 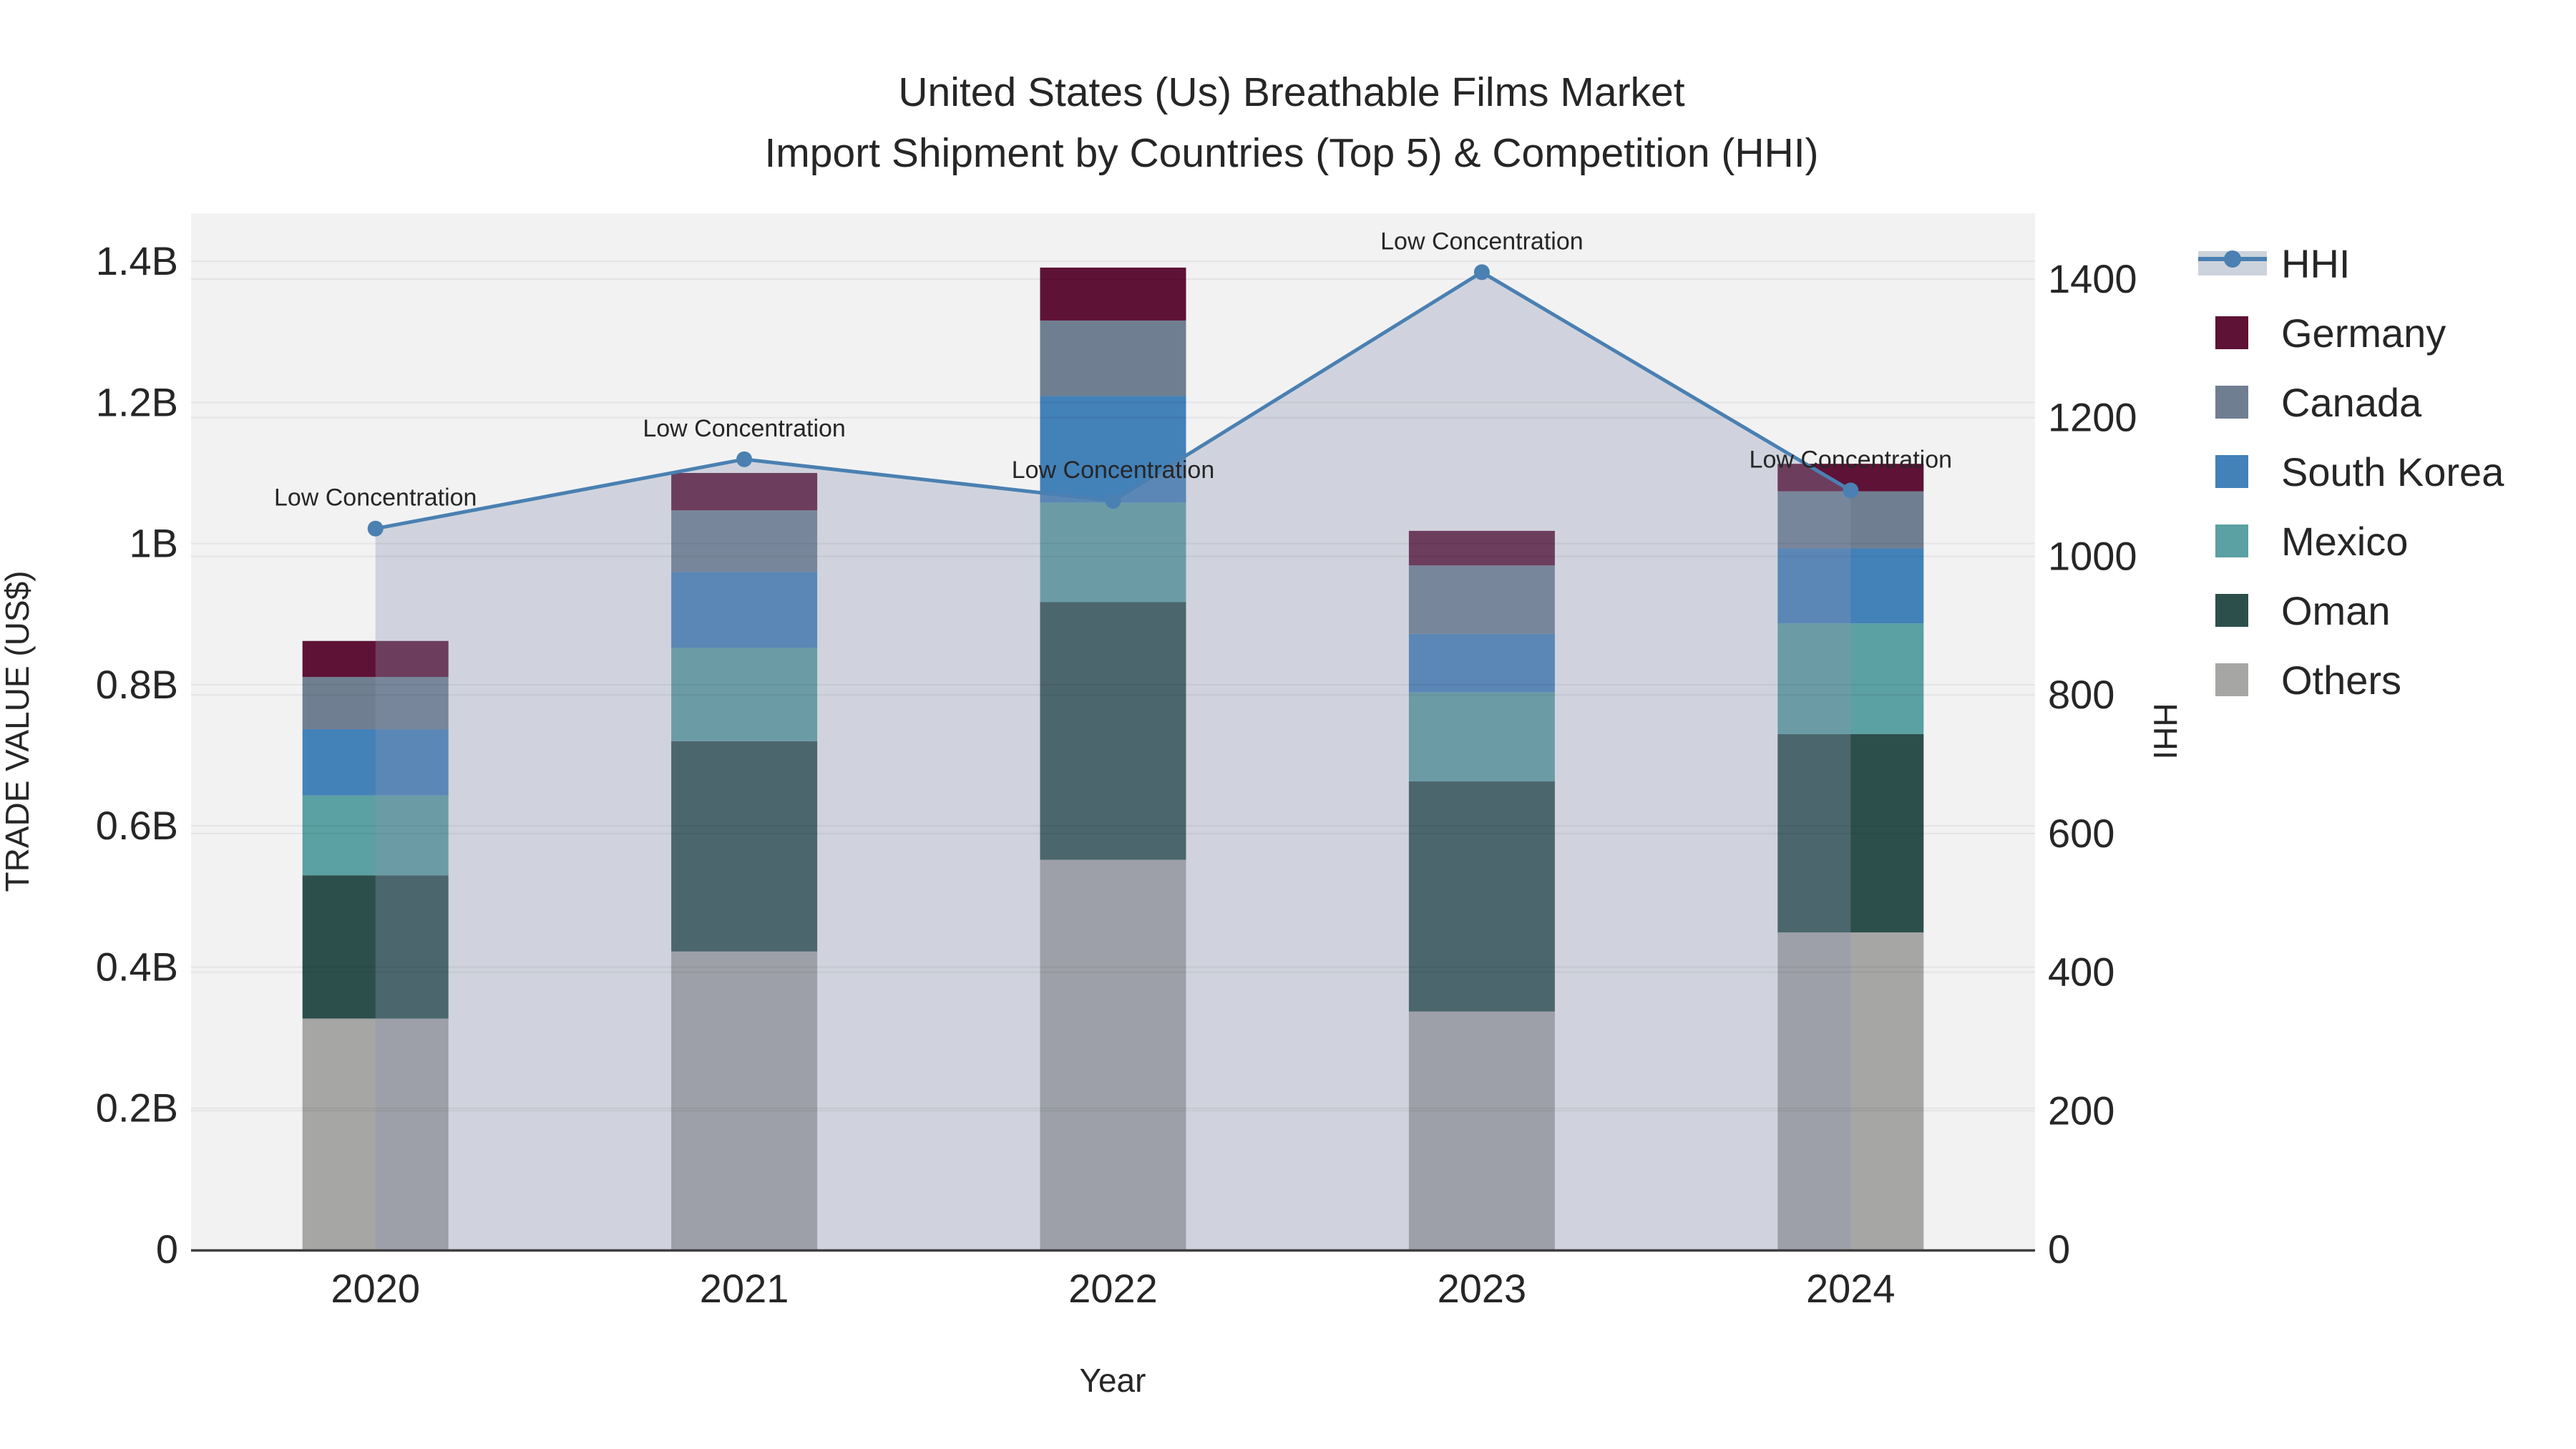 I want to click on y-right-tick-400: 400, so click(x=2081, y=972).